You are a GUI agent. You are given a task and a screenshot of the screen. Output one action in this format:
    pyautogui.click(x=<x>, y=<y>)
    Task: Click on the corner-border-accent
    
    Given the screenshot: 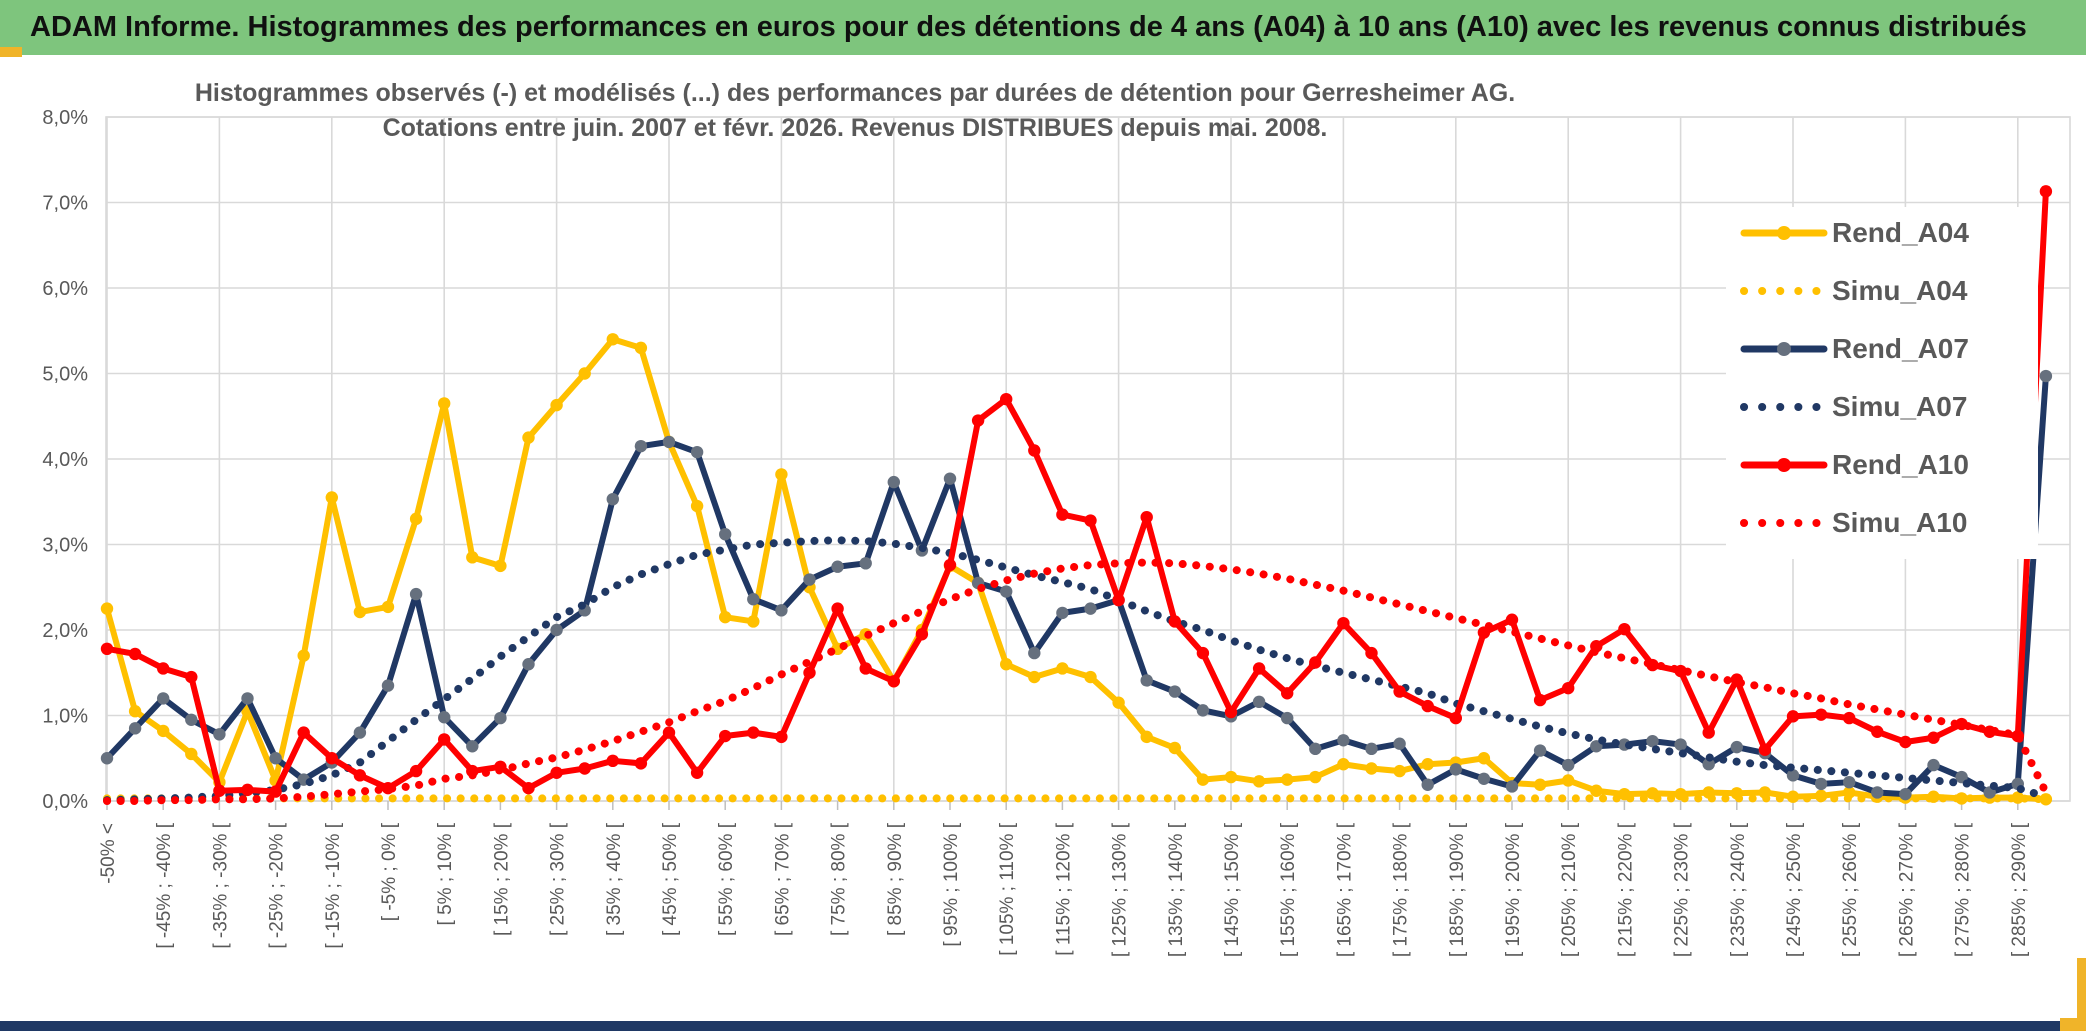 What is the action you would take?
    pyautogui.click(x=2073, y=1024)
    